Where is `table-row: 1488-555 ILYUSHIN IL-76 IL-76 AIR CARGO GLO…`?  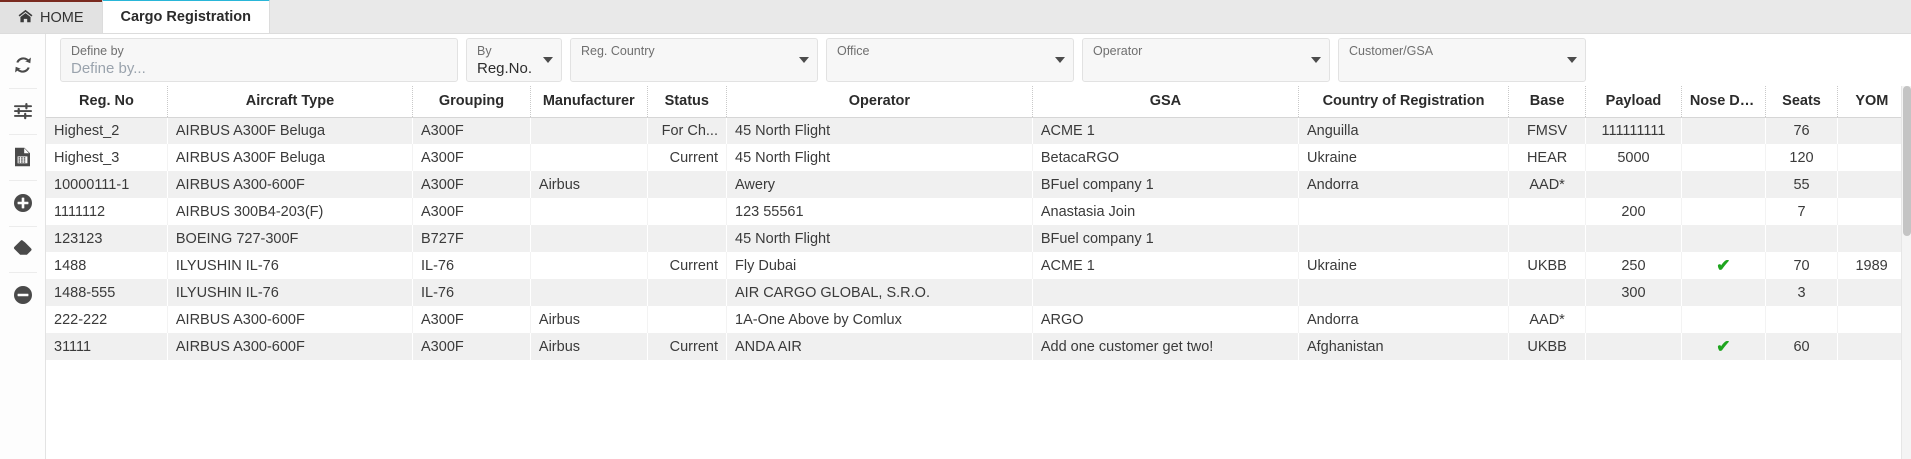
table-row: 1488-555 ILYUSHIN IL-76 IL-76 AIR CARGO GLO… is located at coordinates (976, 292).